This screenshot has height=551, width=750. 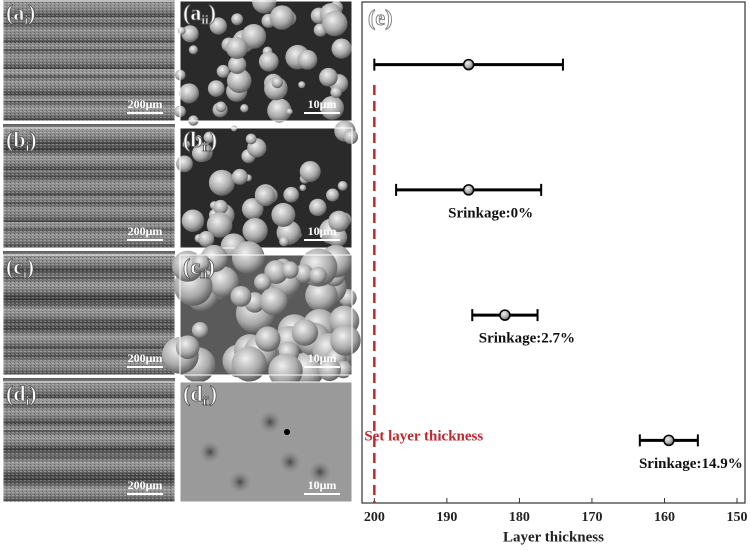 I want to click on panel-label: (e), so click(x=380, y=17).